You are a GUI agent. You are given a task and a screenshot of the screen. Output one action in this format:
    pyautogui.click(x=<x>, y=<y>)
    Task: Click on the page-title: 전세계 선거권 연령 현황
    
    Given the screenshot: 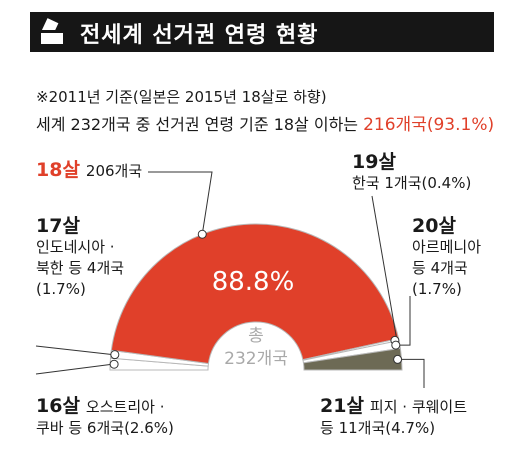 What is the action you would take?
    pyautogui.click(x=199, y=35)
    